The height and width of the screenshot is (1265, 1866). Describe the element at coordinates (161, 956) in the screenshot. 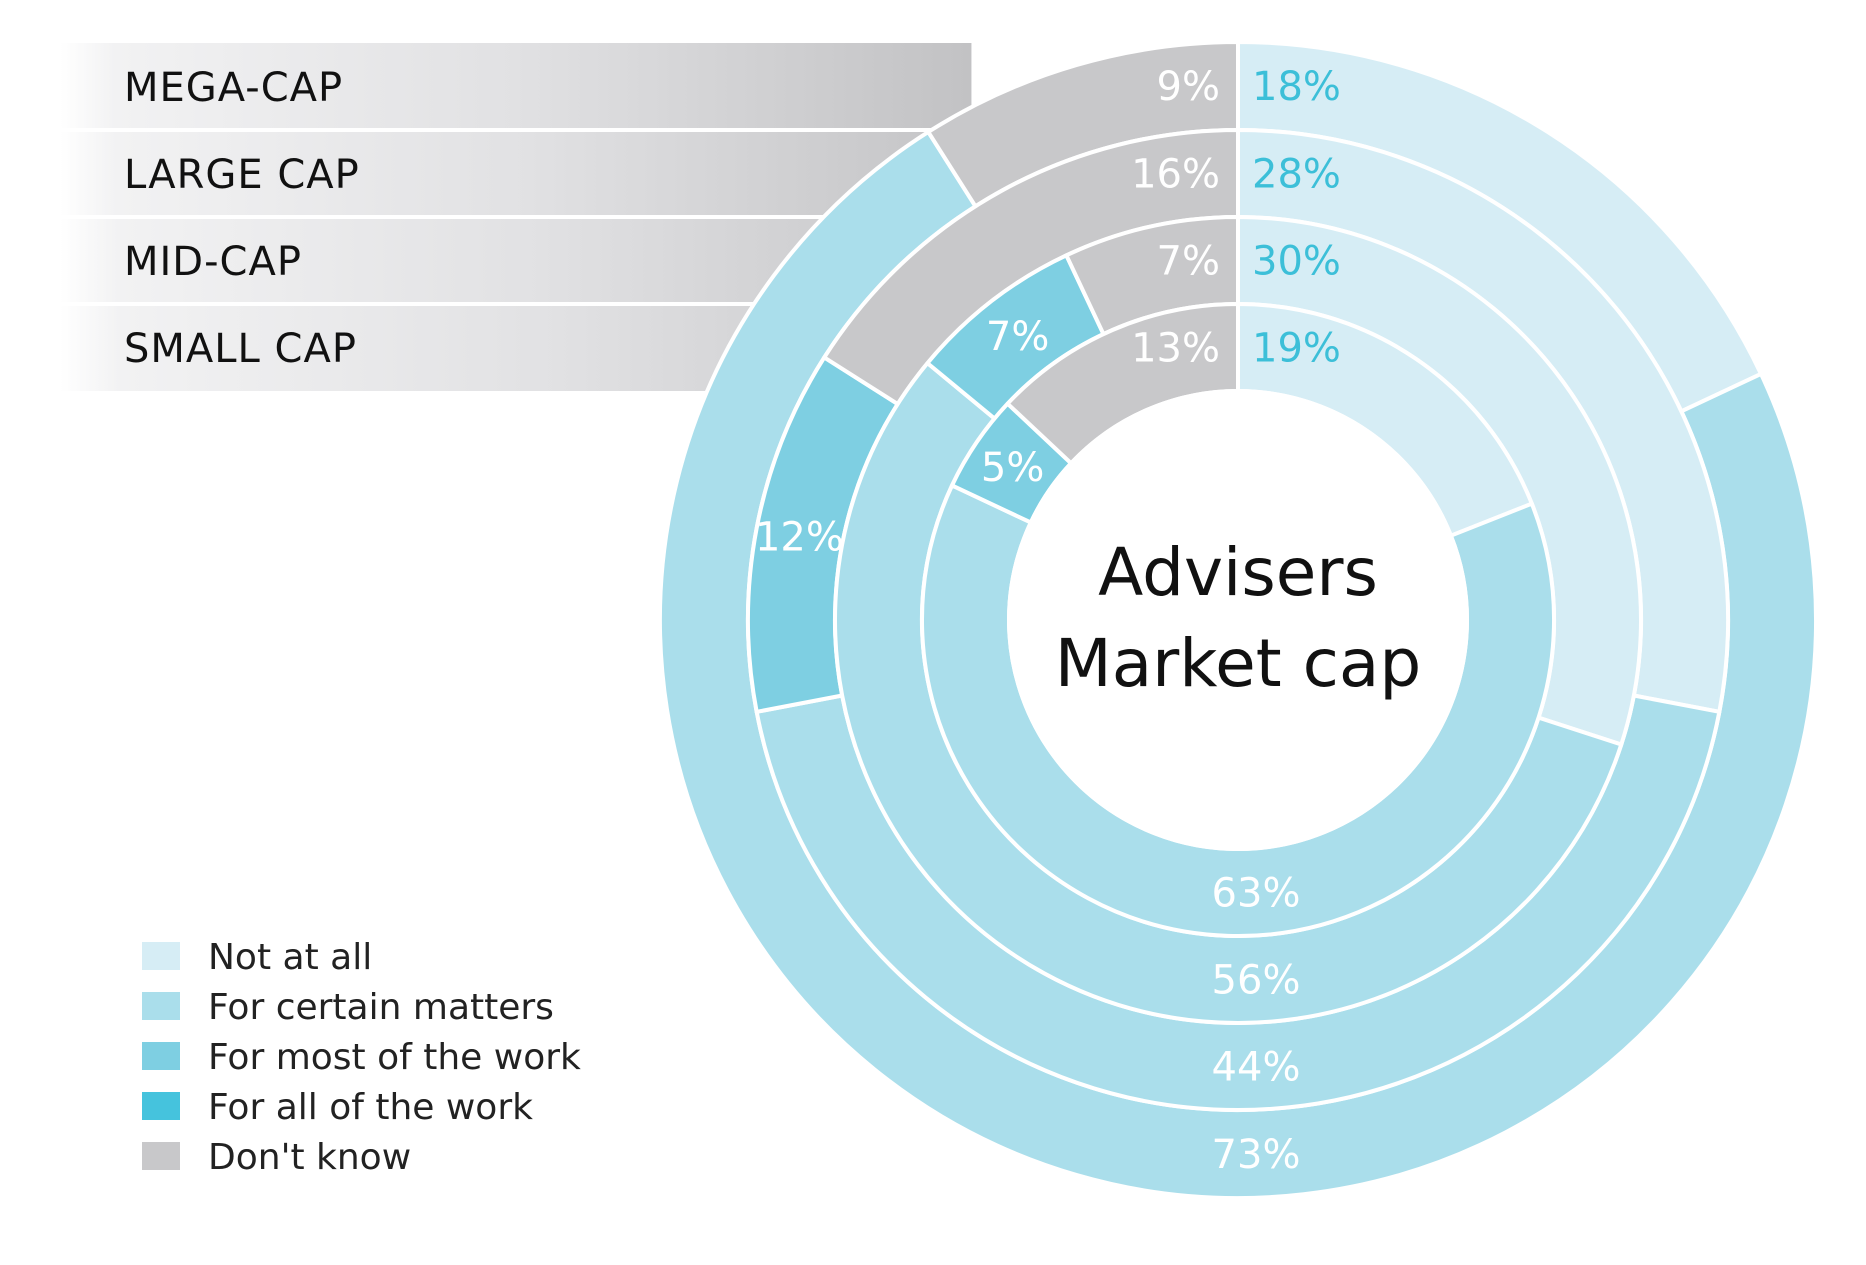

I see `legend-swatch-not-at-all` at that location.